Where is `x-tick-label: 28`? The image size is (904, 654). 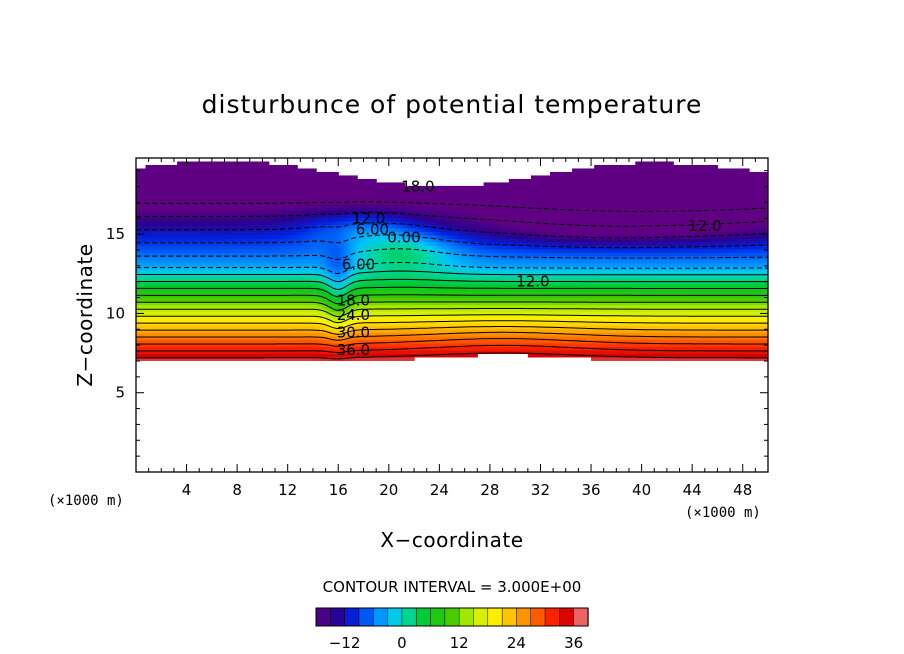 x-tick-label: 28 is located at coordinates (489, 490).